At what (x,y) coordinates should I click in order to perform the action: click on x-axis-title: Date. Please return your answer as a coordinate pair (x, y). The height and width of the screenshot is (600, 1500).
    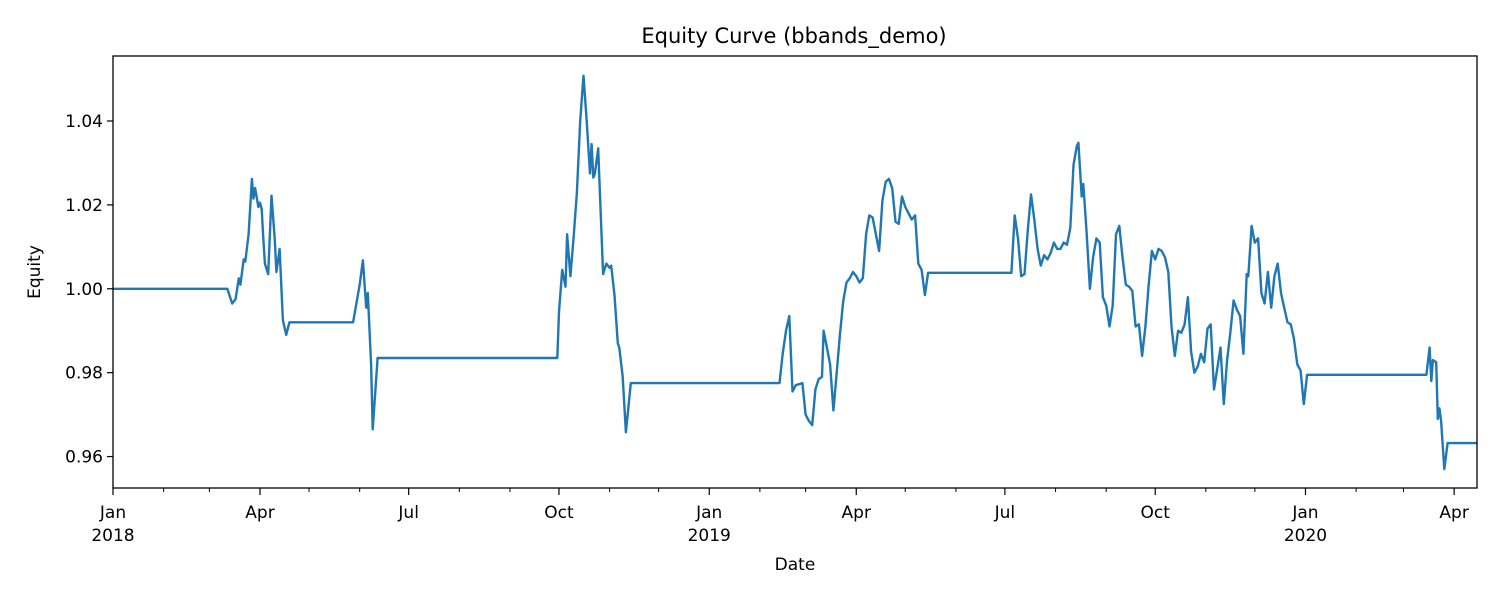
    Looking at the image, I should click on (795, 565).